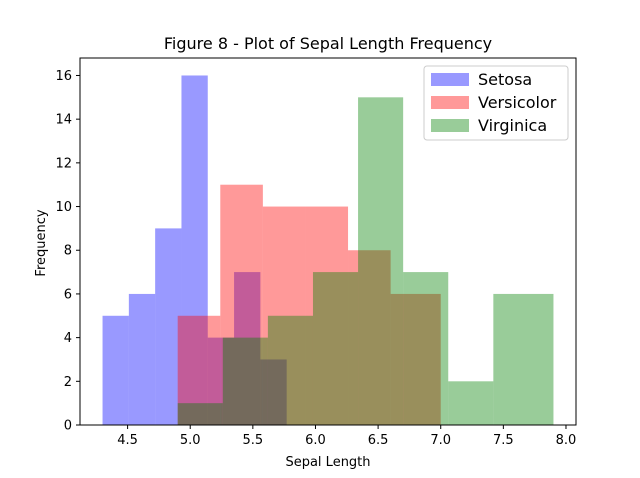  What do you see at coordinates (68, 426) in the screenshot?
I see `y-tick-label: 0` at bounding box center [68, 426].